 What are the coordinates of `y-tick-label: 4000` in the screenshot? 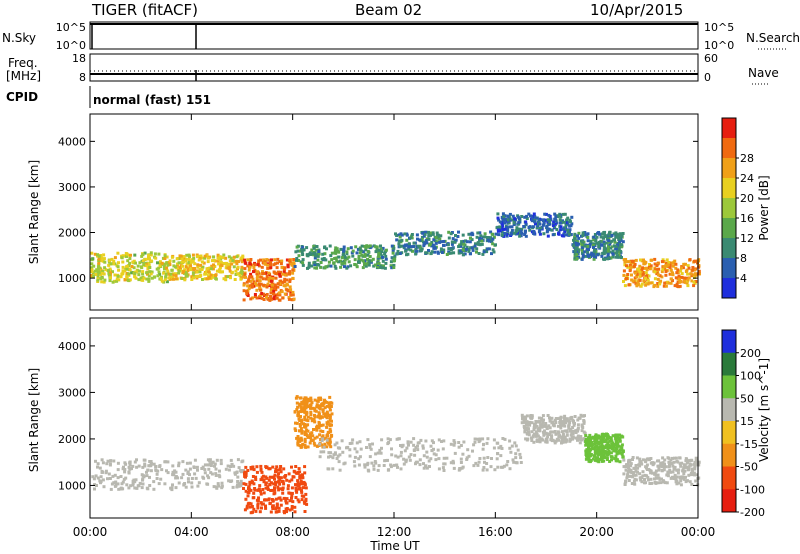 It's located at (72, 346).